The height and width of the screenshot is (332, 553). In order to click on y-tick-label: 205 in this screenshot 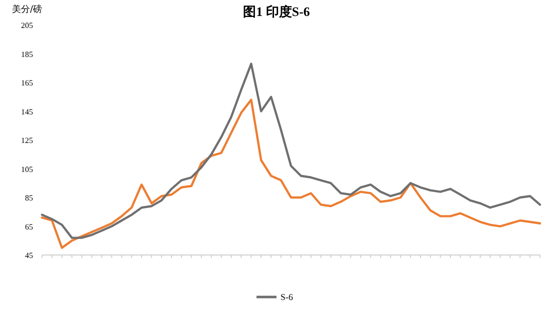, I will do `click(27, 25)`.